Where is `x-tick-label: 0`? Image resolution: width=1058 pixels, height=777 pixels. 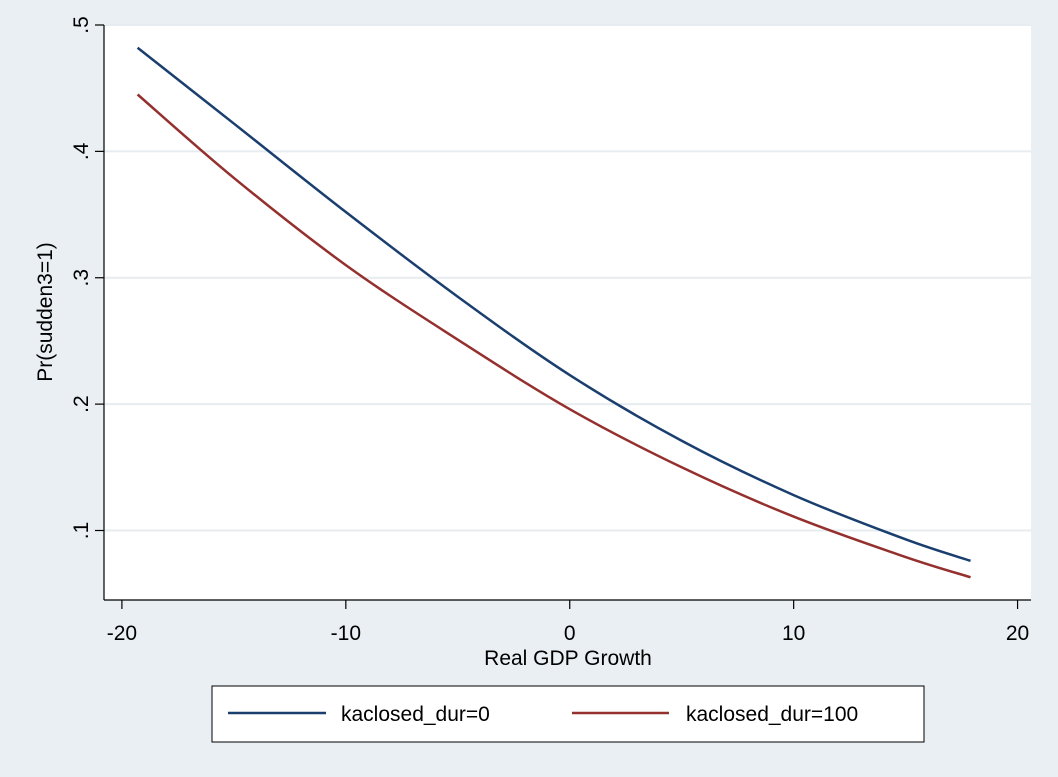
x-tick-label: 0 is located at coordinates (570, 633).